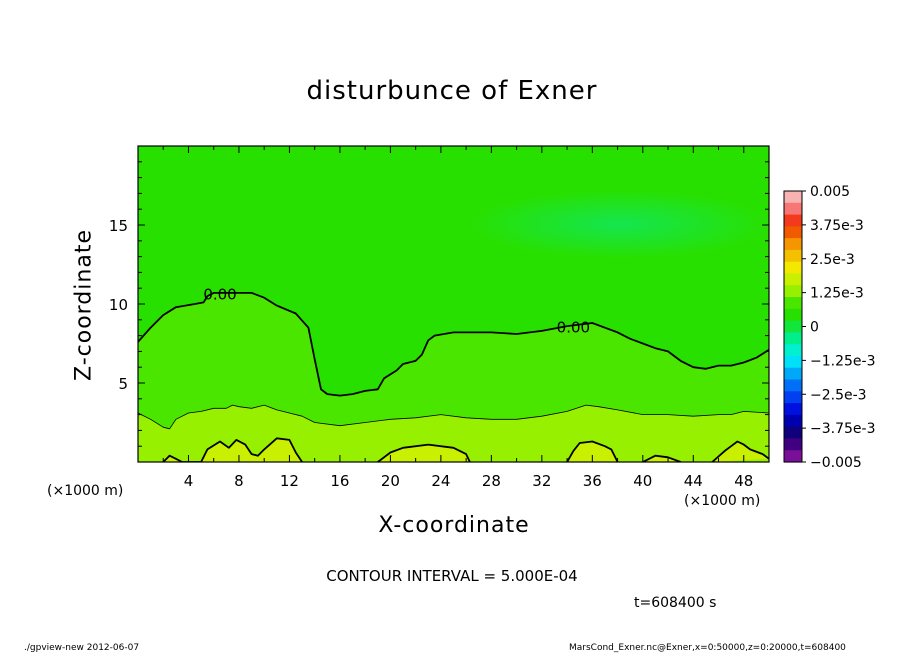  Describe the element at coordinates (838, 395) in the screenshot. I see `colorbar-label-6: −2.5e-3` at that location.